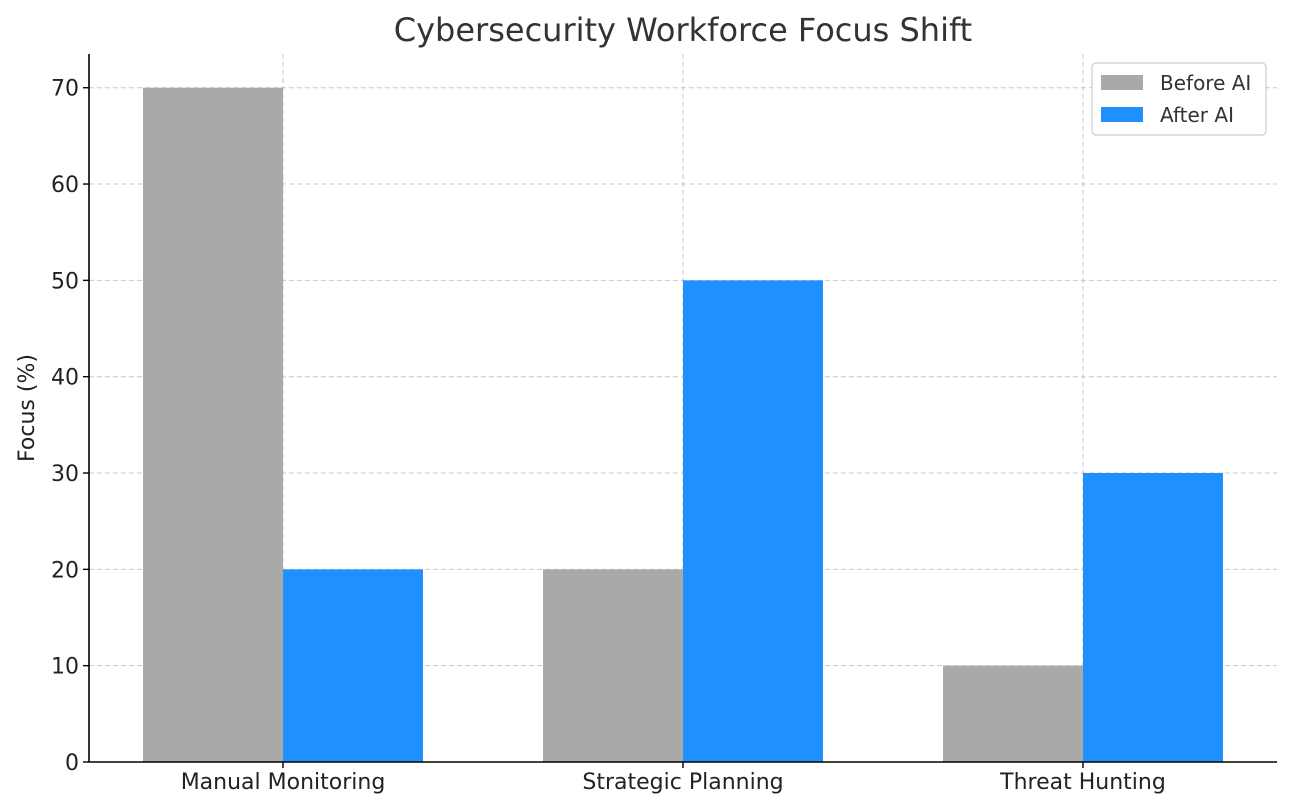 The height and width of the screenshot is (810, 1292). Describe the element at coordinates (353, 665) in the screenshot. I see `bar-after-ai-manual-monitoring` at that location.